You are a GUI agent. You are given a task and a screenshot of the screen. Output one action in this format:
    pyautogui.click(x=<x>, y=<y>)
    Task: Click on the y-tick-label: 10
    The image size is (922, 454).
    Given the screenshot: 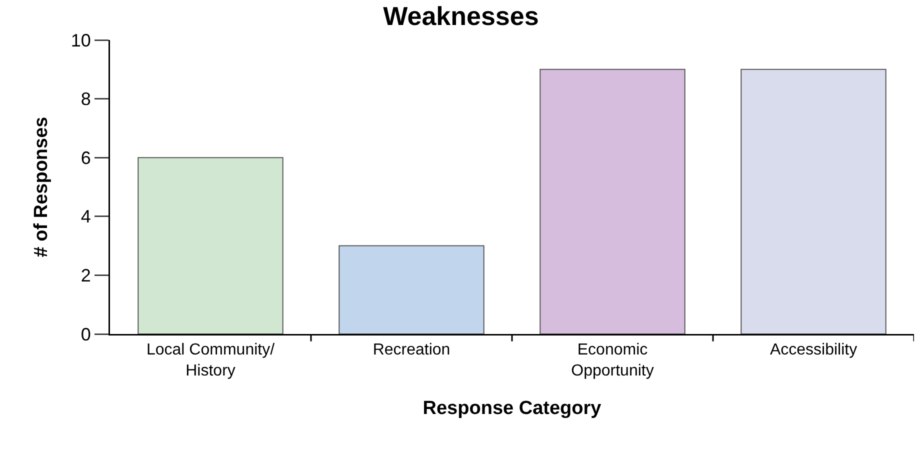 What is the action you would take?
    pyautogui.click(x=80, y=40)
    